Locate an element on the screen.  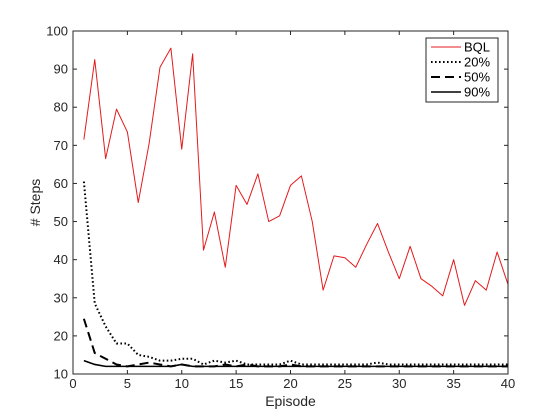
y-tick-label: 70 is located at coordinates (61, 145).